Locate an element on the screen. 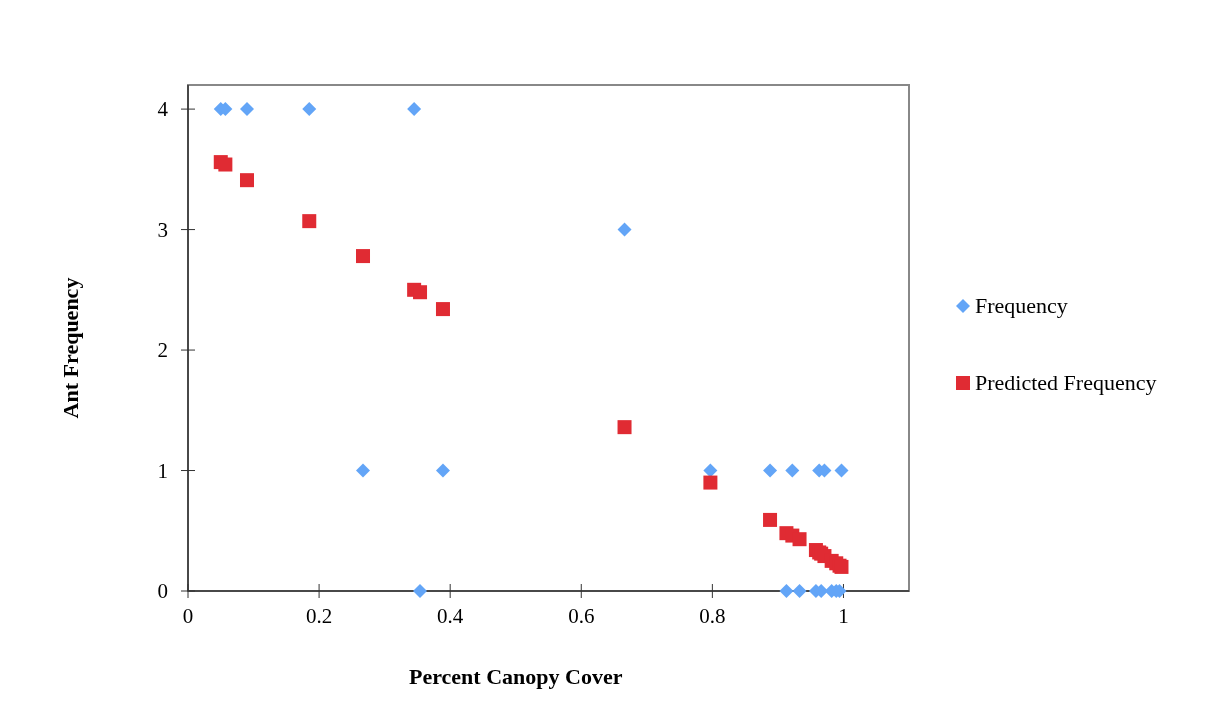 The image size is (1216, 728). legend-label: Frequency is located at coordinates (1021, 305).